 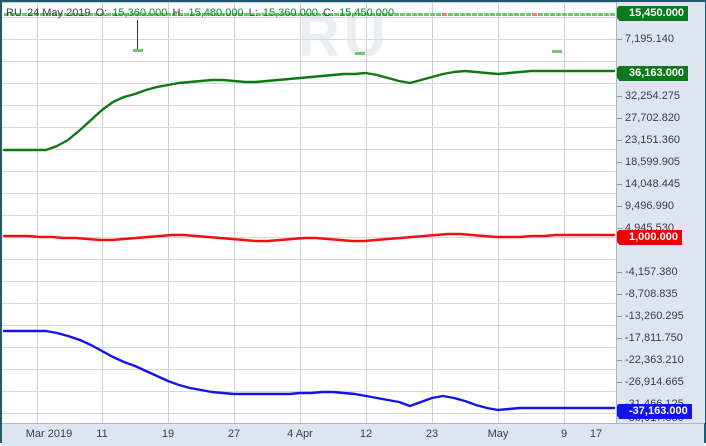 What do you see at coordinates (649, 39) in the screenshot?
I see `price-tick-label: 7,195.140` at bounding box center [649, 39].